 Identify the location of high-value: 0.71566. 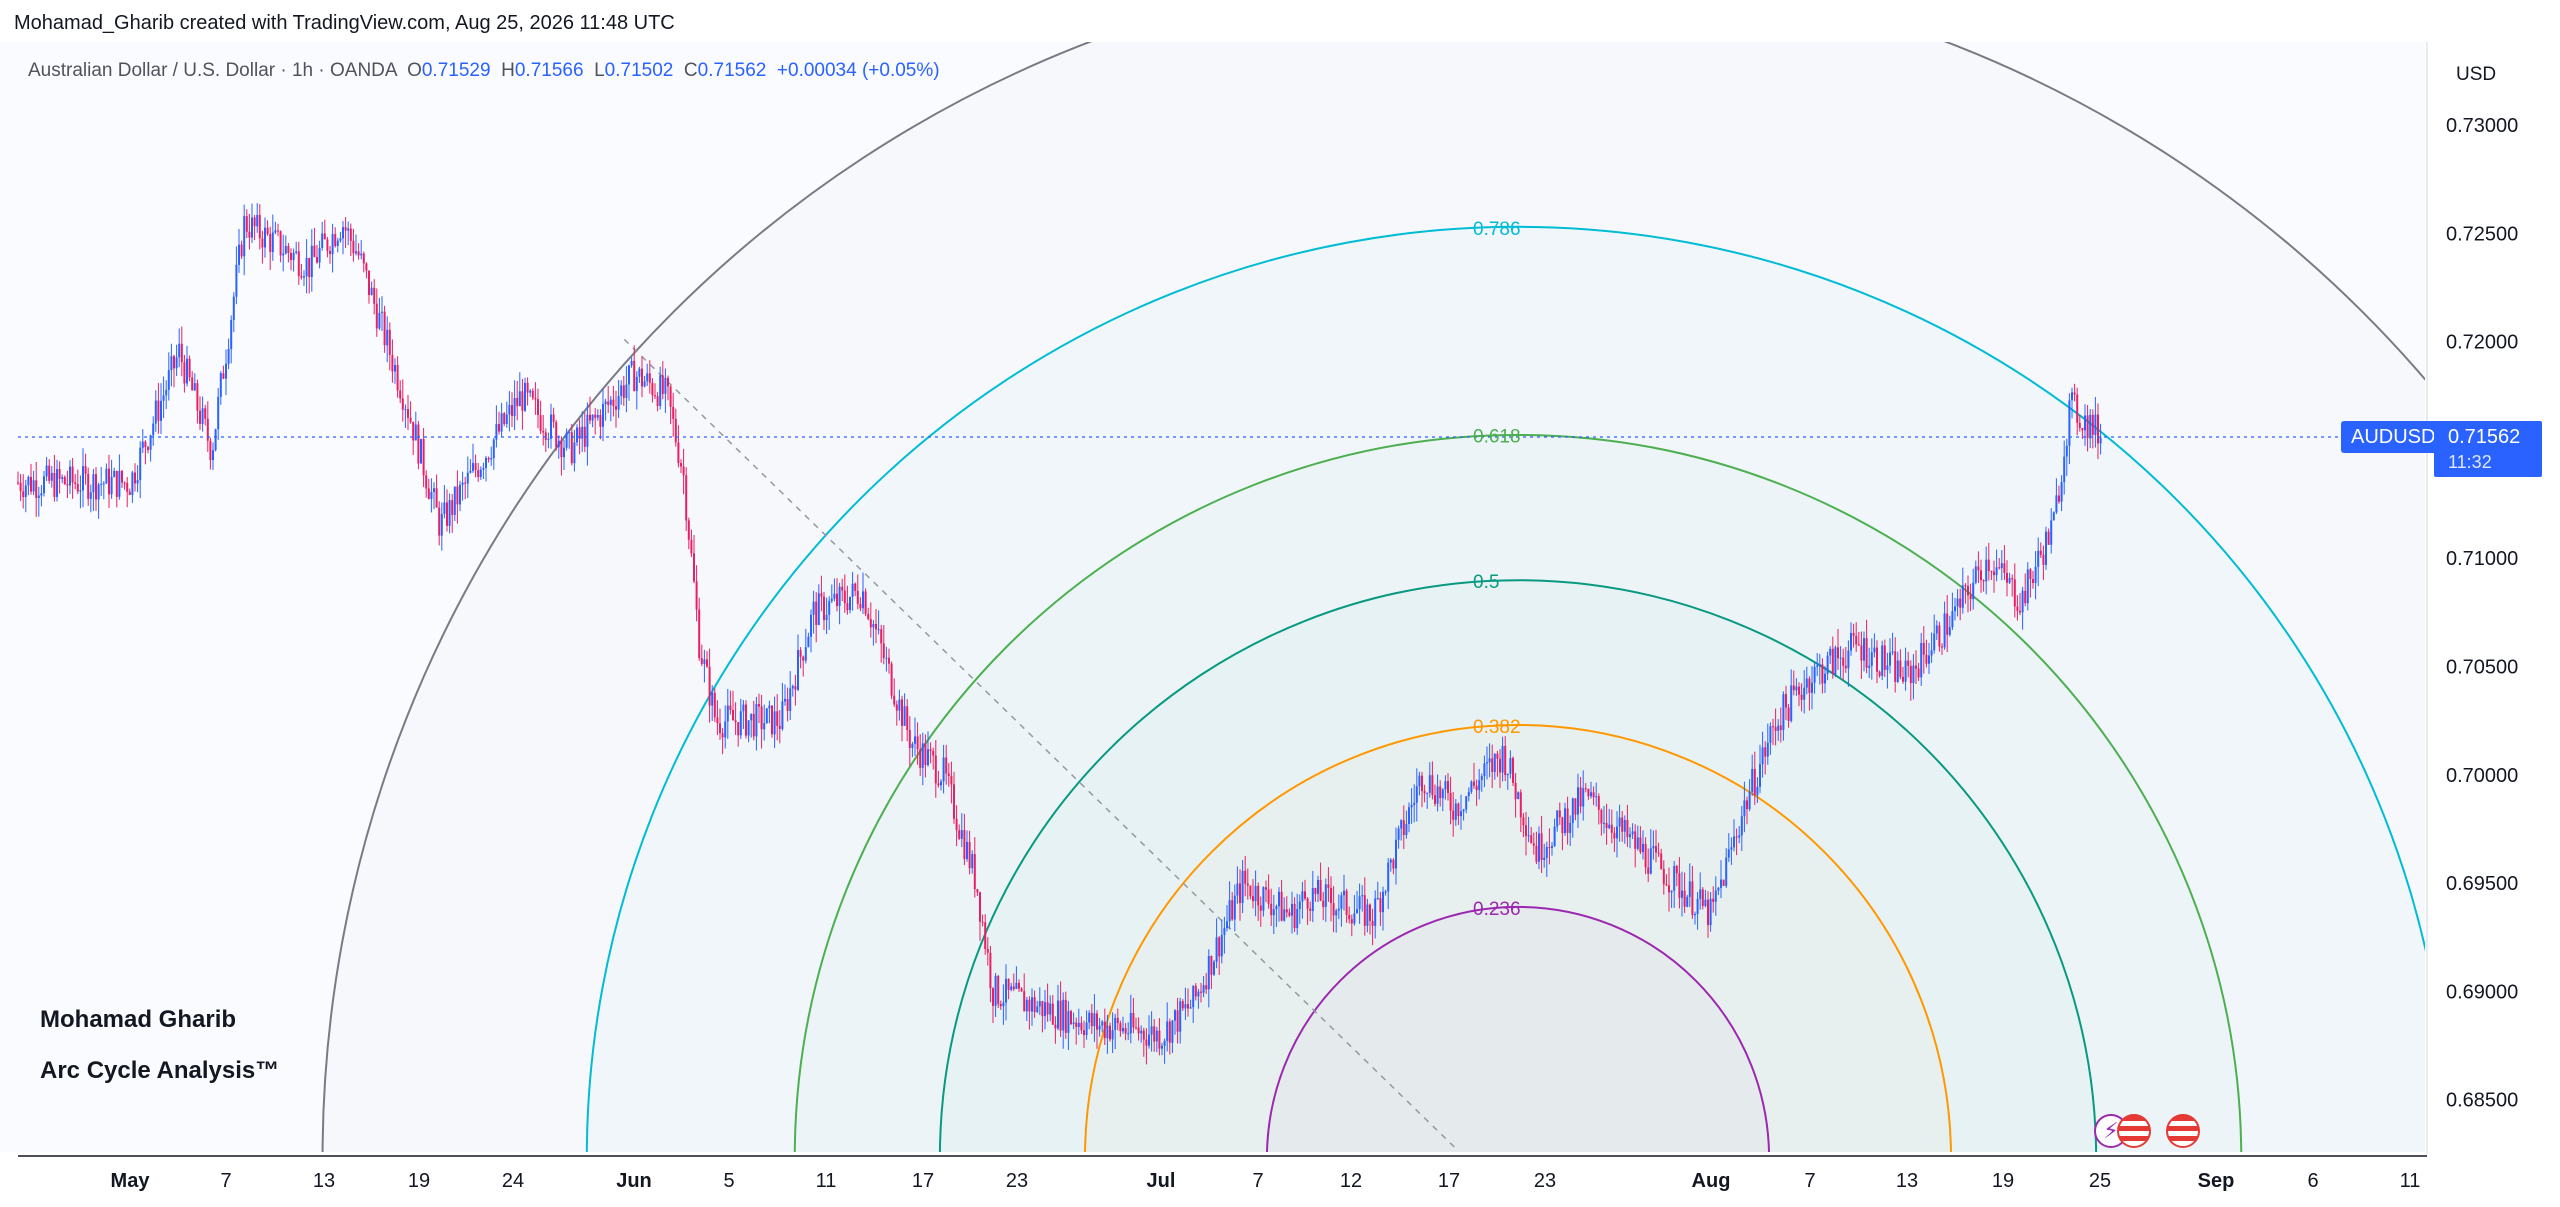
(549, 70).